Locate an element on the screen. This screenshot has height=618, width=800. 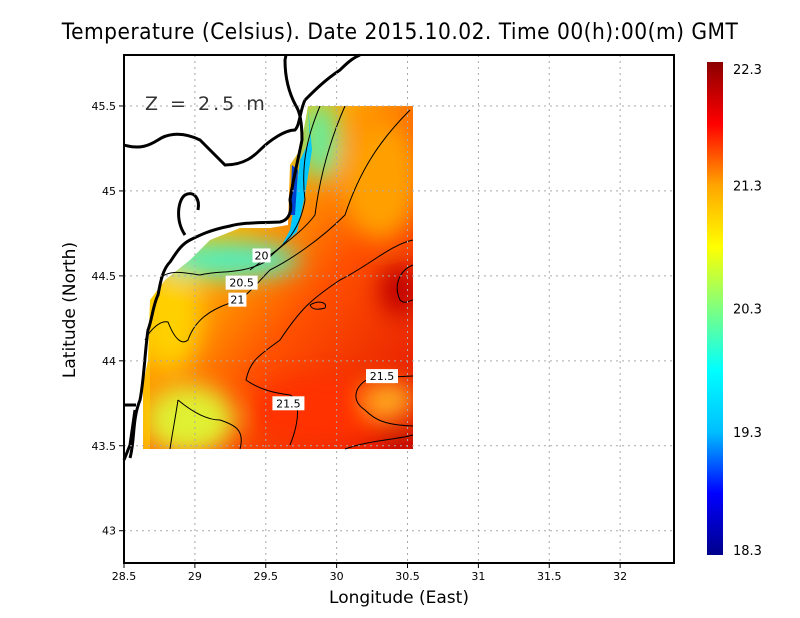
contour-label: 21 is located at coordinates (237, 300).